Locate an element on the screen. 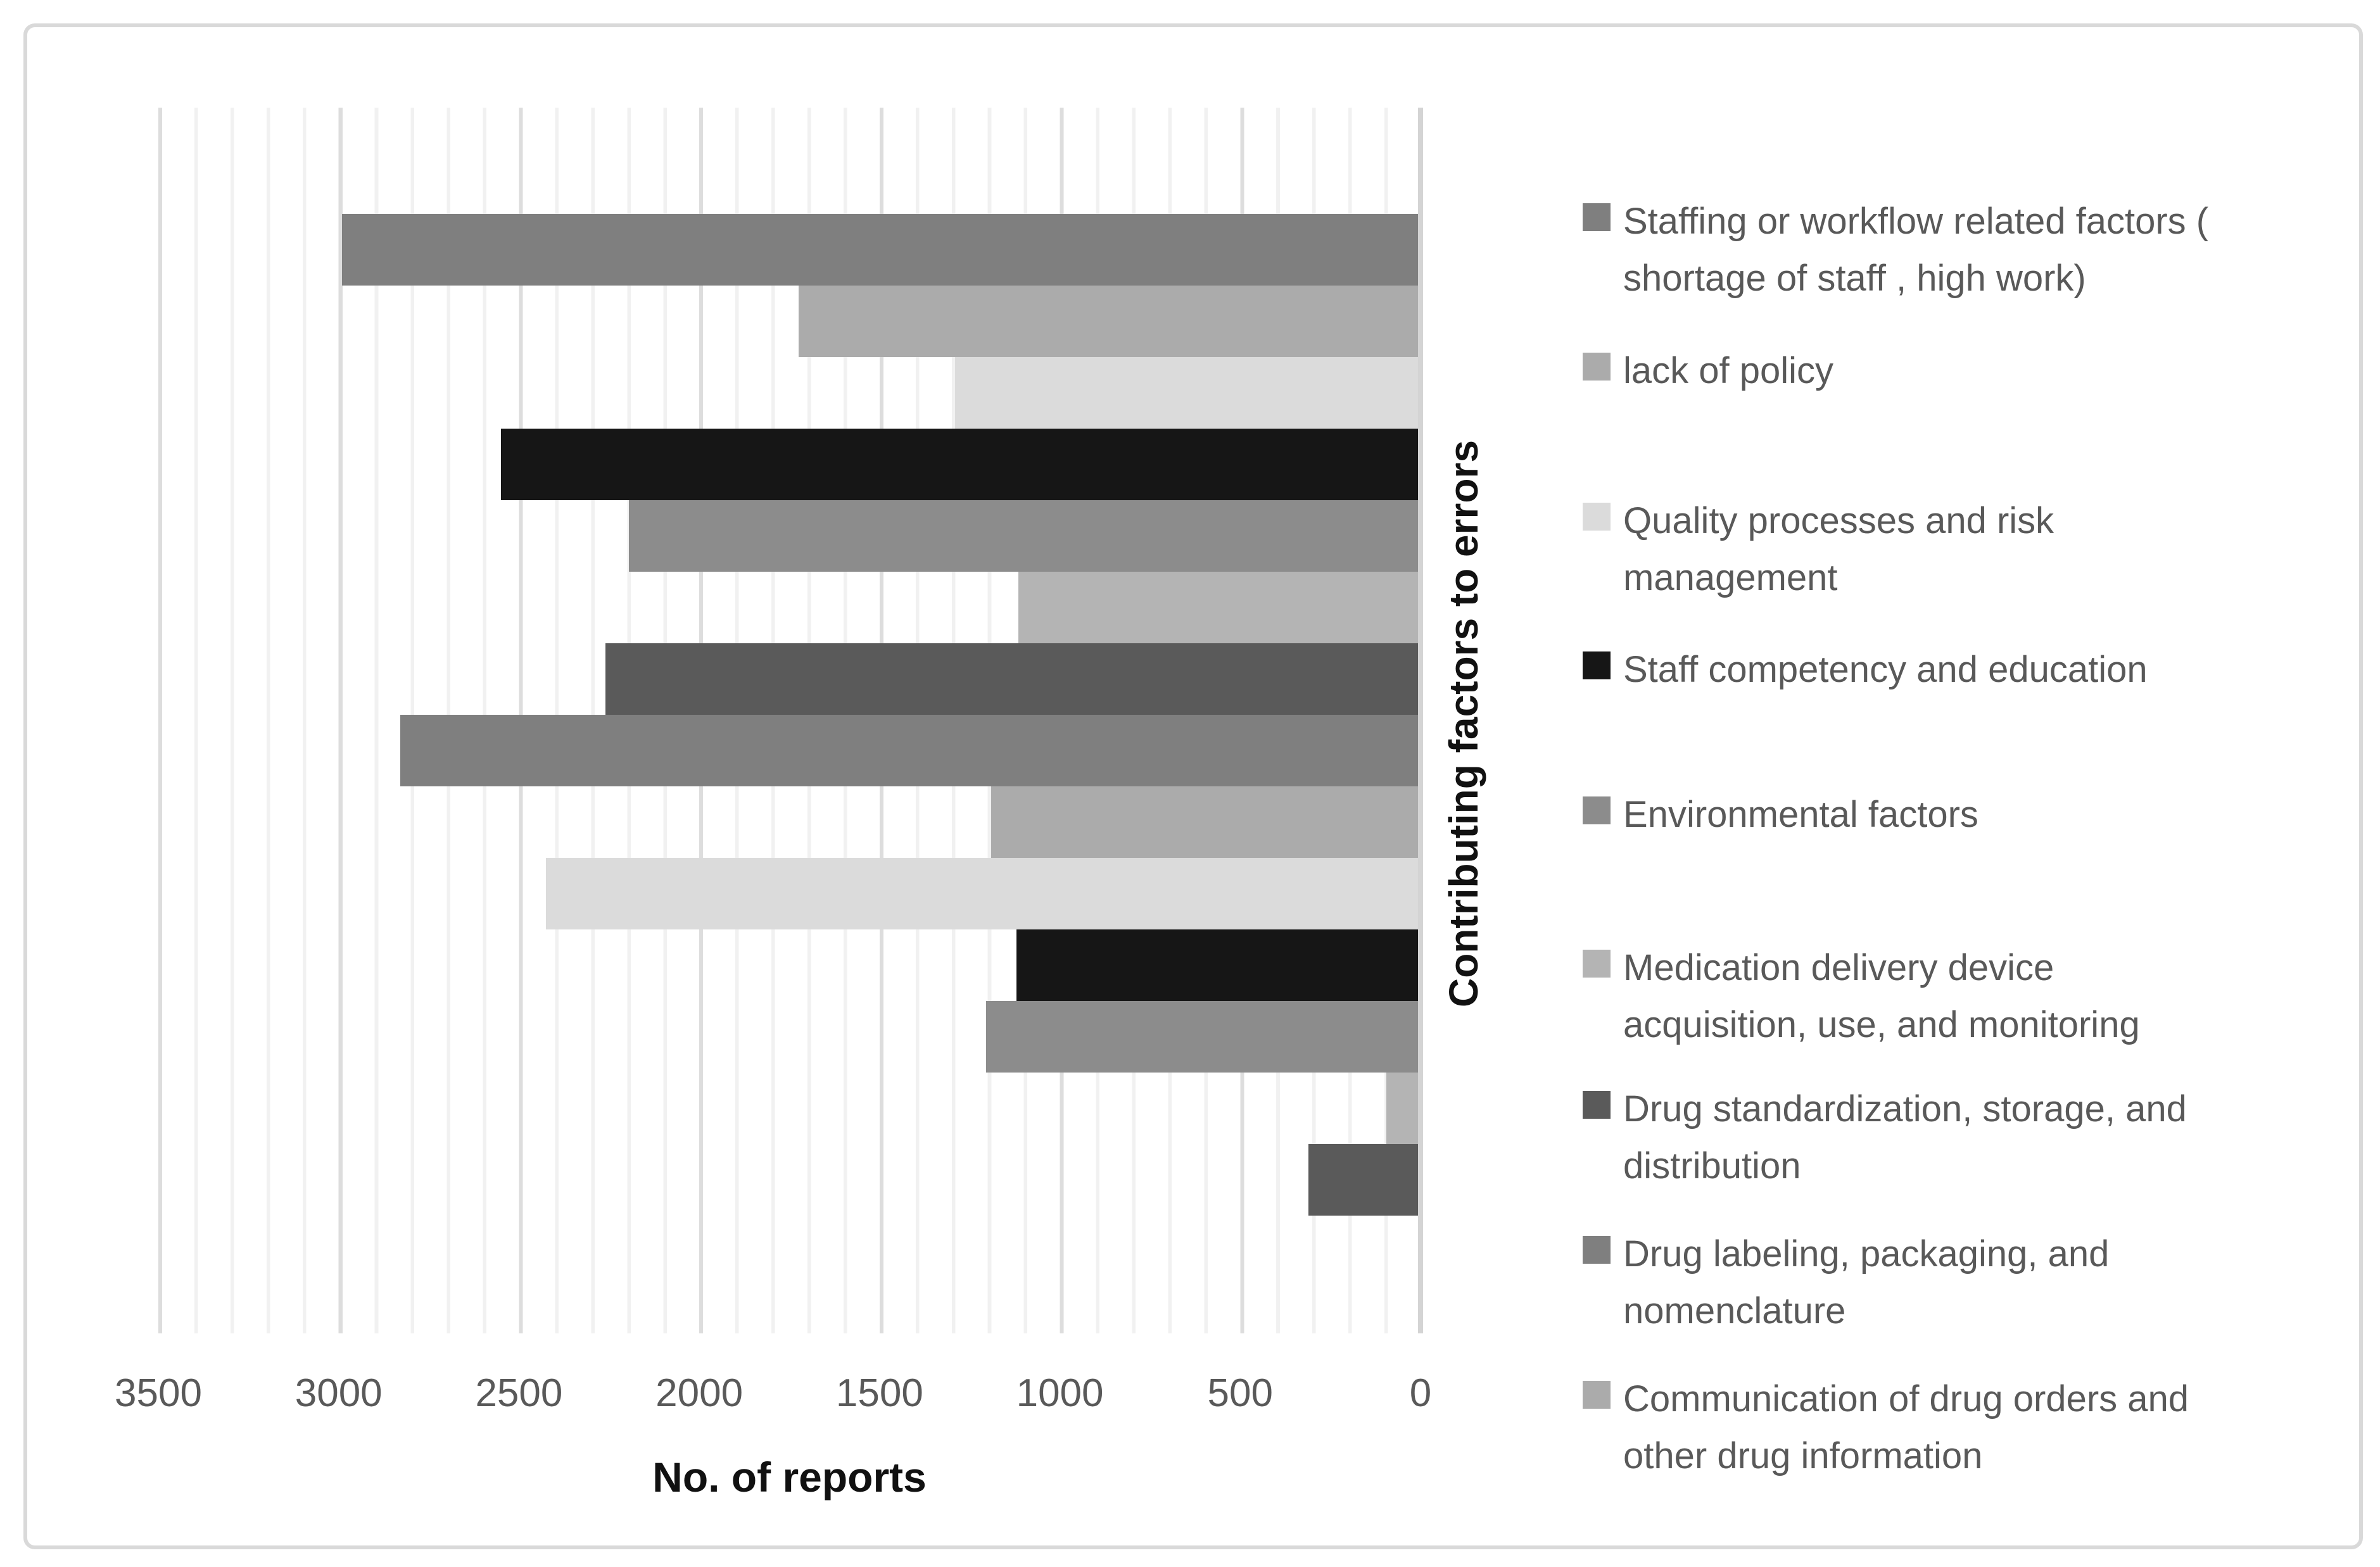 The width and height of the screenshot is (2380, 1567). y-axis-title: Contributing factors to errors is located at coordinates (1463, 723).